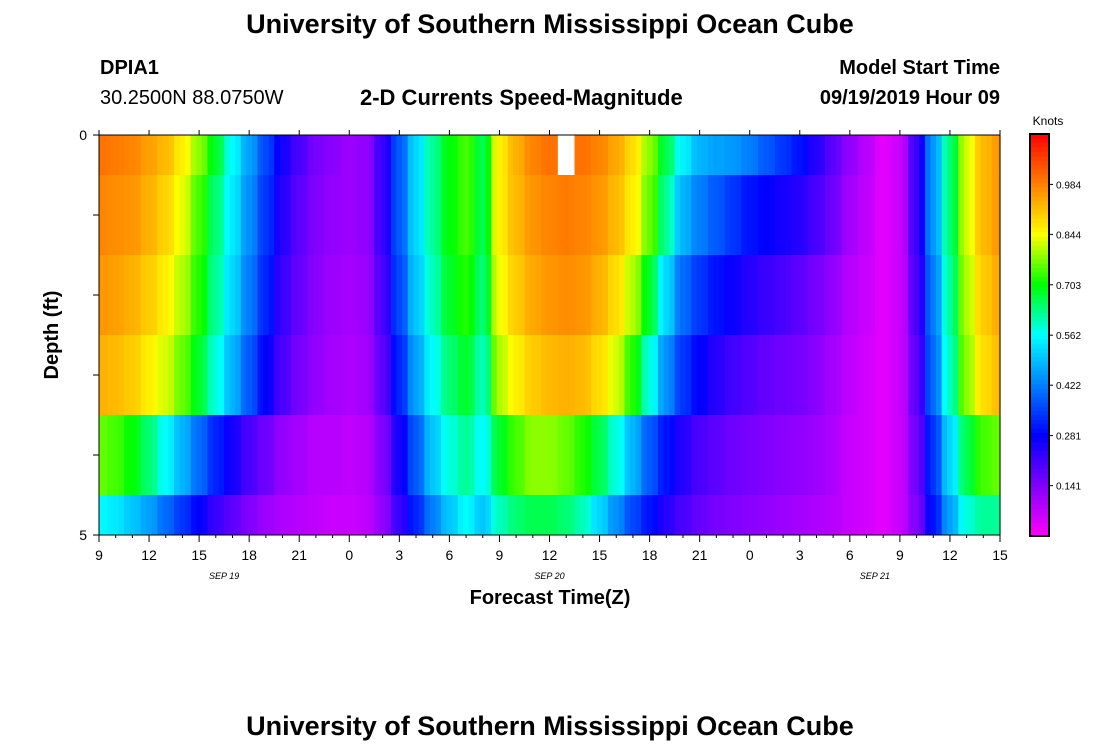 Image resolution: width=1100 pixels, height=750 pixels. I want to click on colorbar-tick-label: 0.844, so click(1068, 235).